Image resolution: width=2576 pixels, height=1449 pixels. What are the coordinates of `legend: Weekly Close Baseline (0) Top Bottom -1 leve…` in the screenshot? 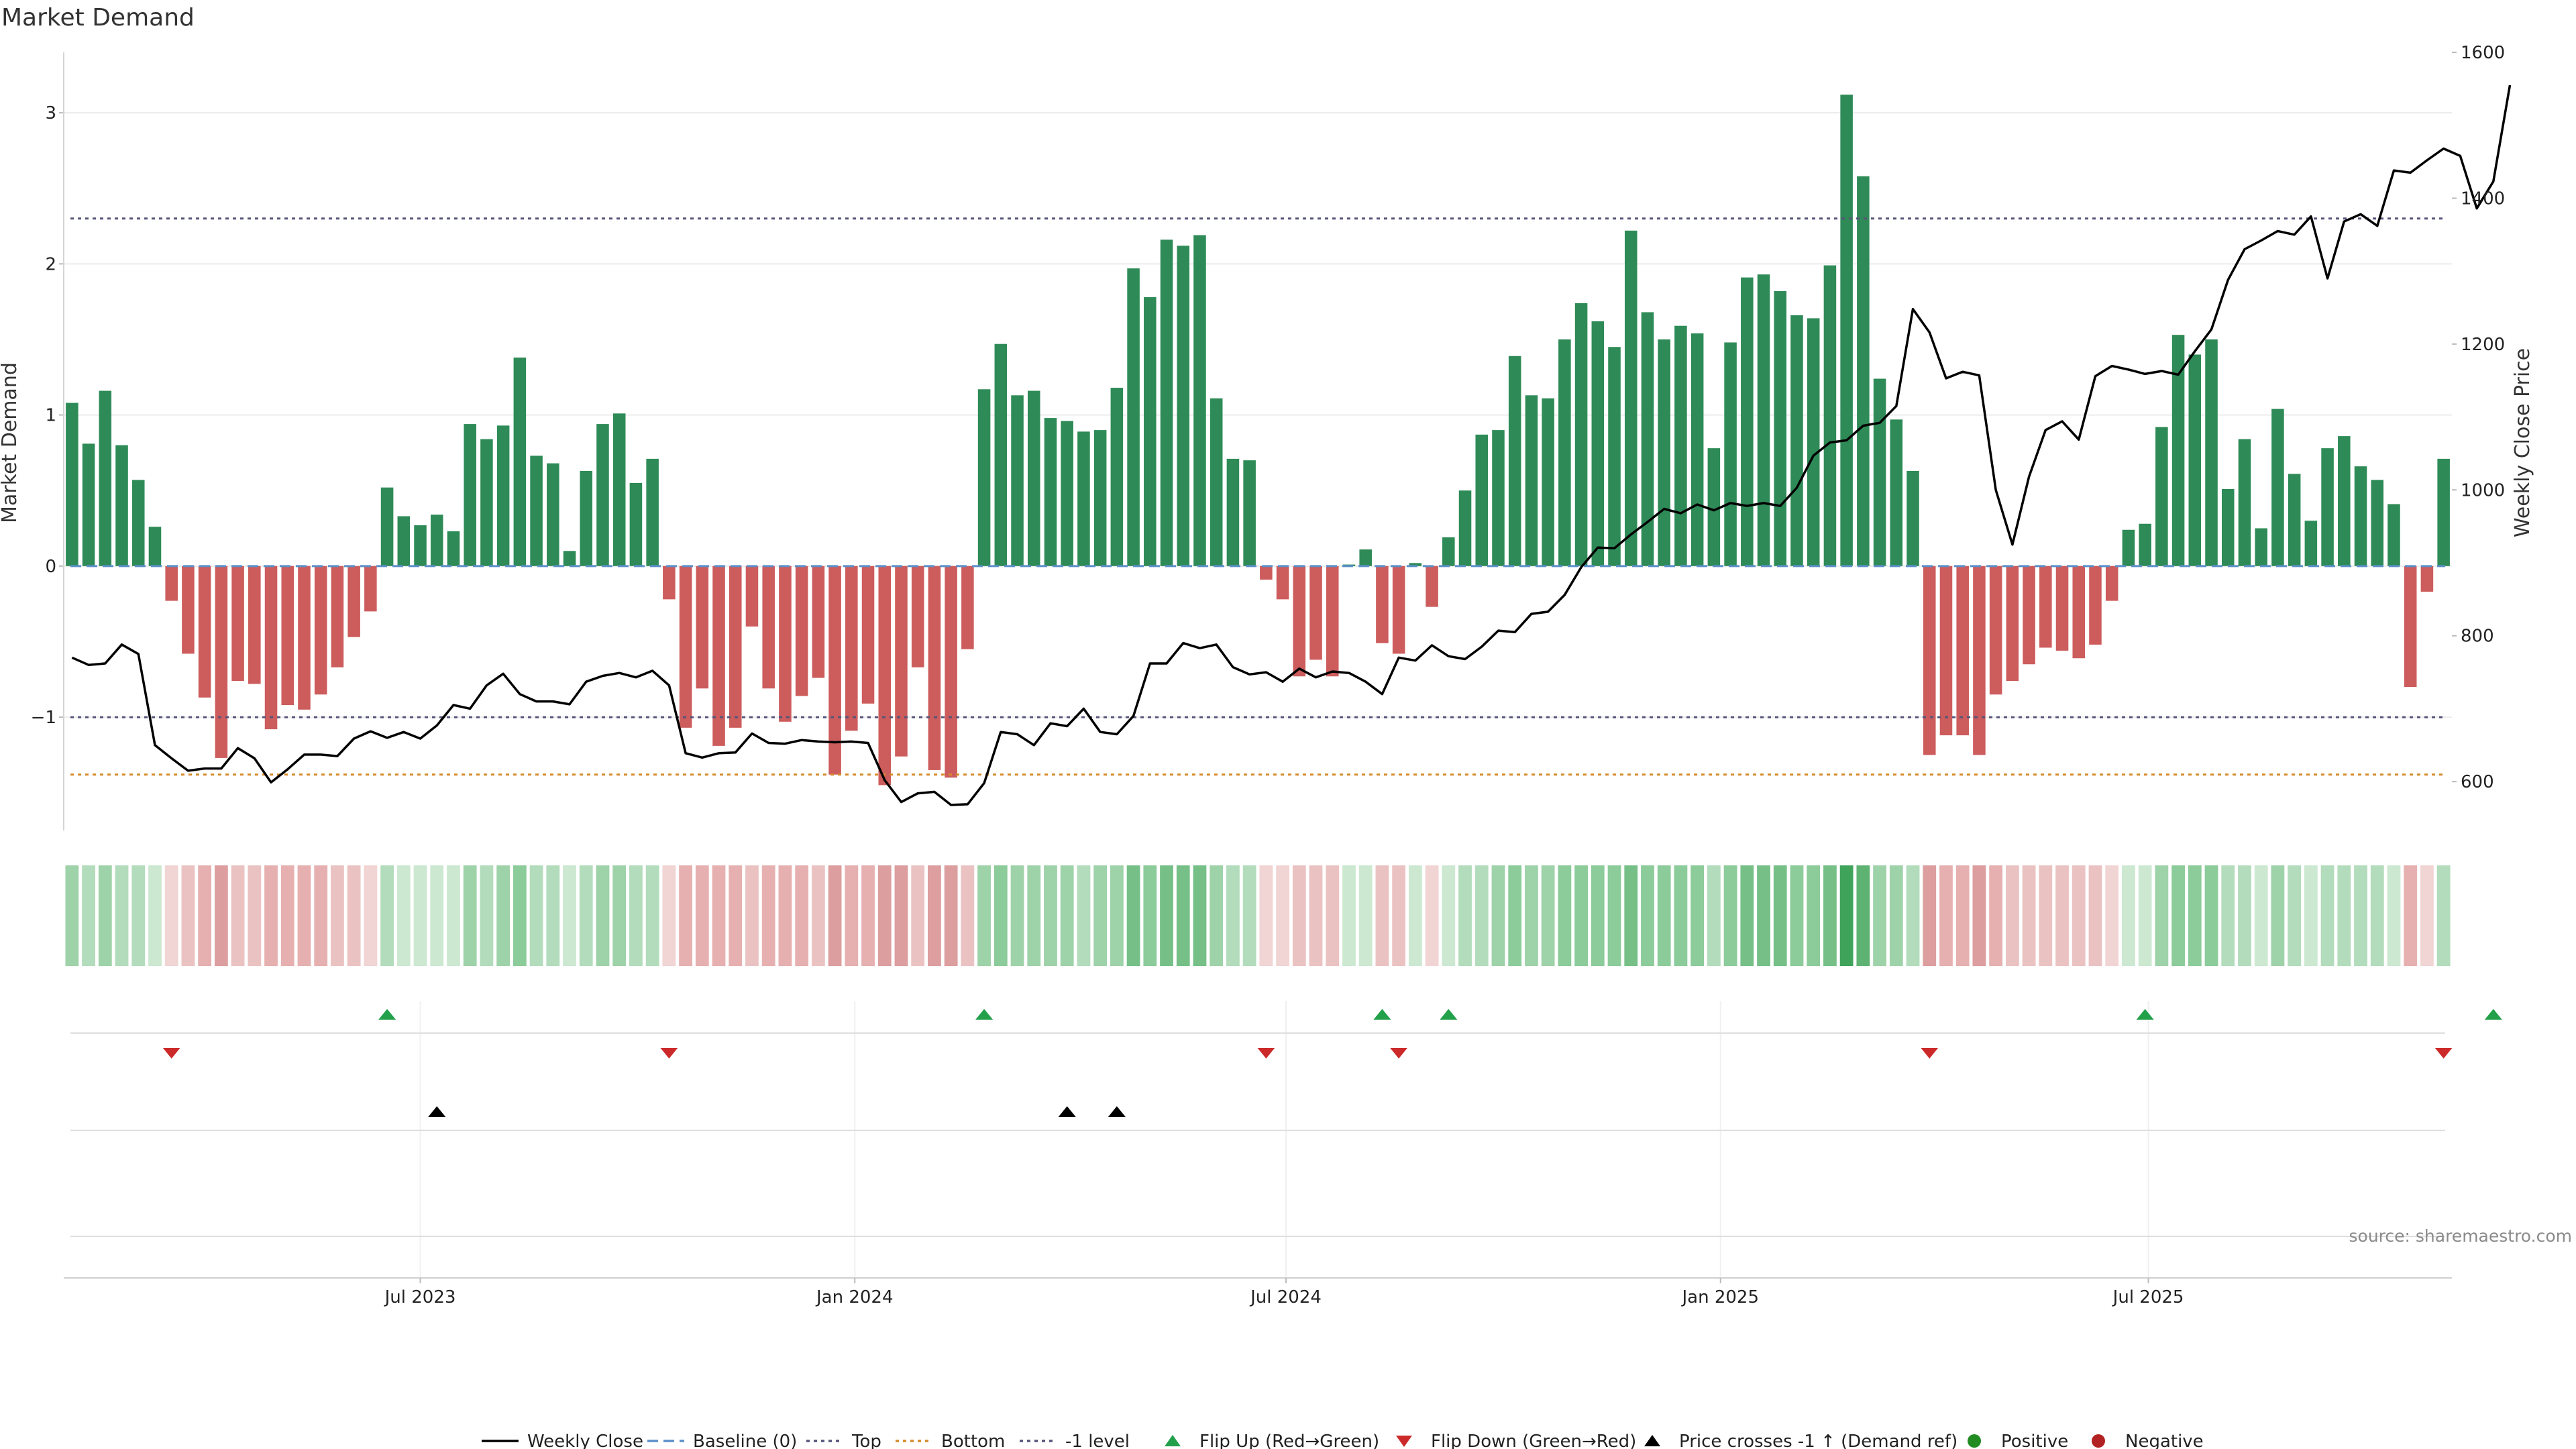 It's located at (1343, 1440).